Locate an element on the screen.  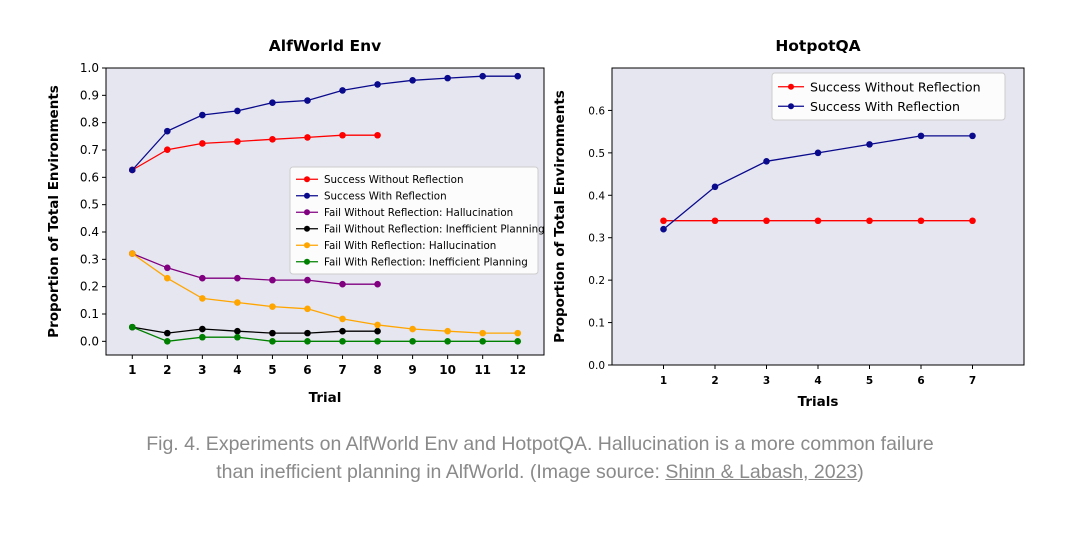
caption-source-link: Shinn & Labash, 2023 is located at coordinates (761, 472).